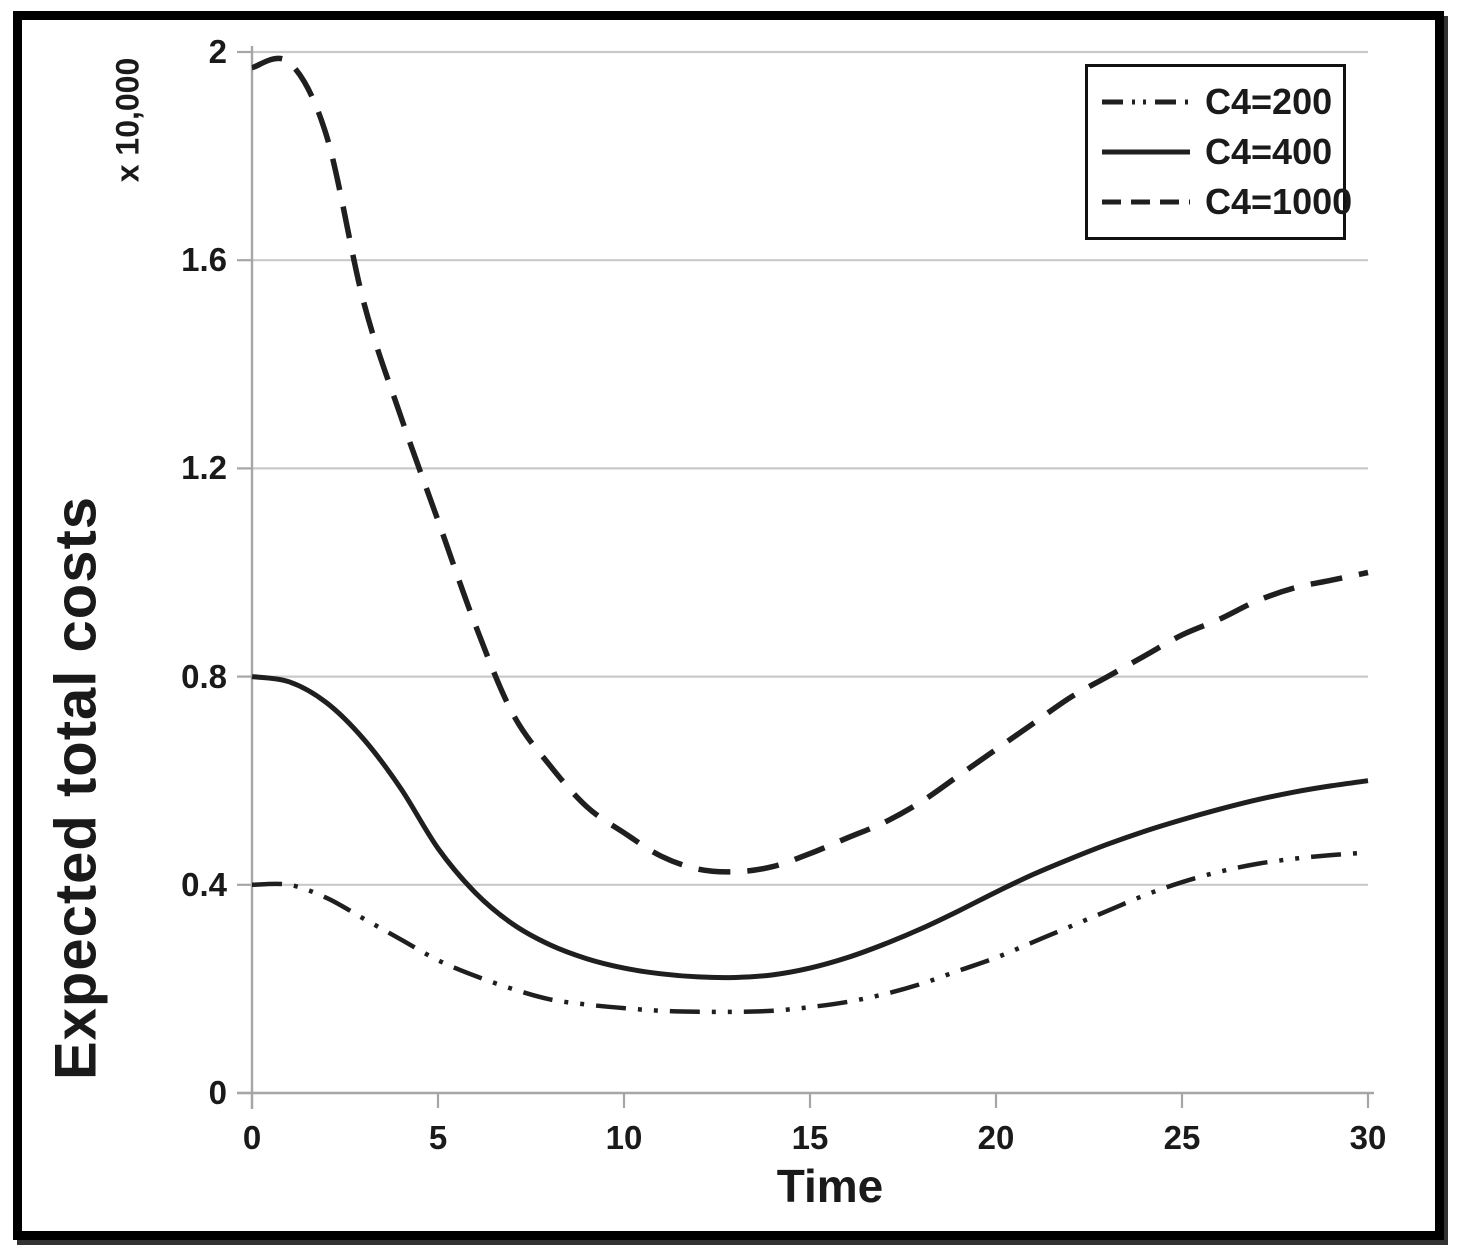 The height and width of the screenshot is (1256, 1457). What do you see at coordinates (1146, 102) in the screenshot?
I see `legend-dash-dot-dot-line-sample` at bounding box center [1146, 102].